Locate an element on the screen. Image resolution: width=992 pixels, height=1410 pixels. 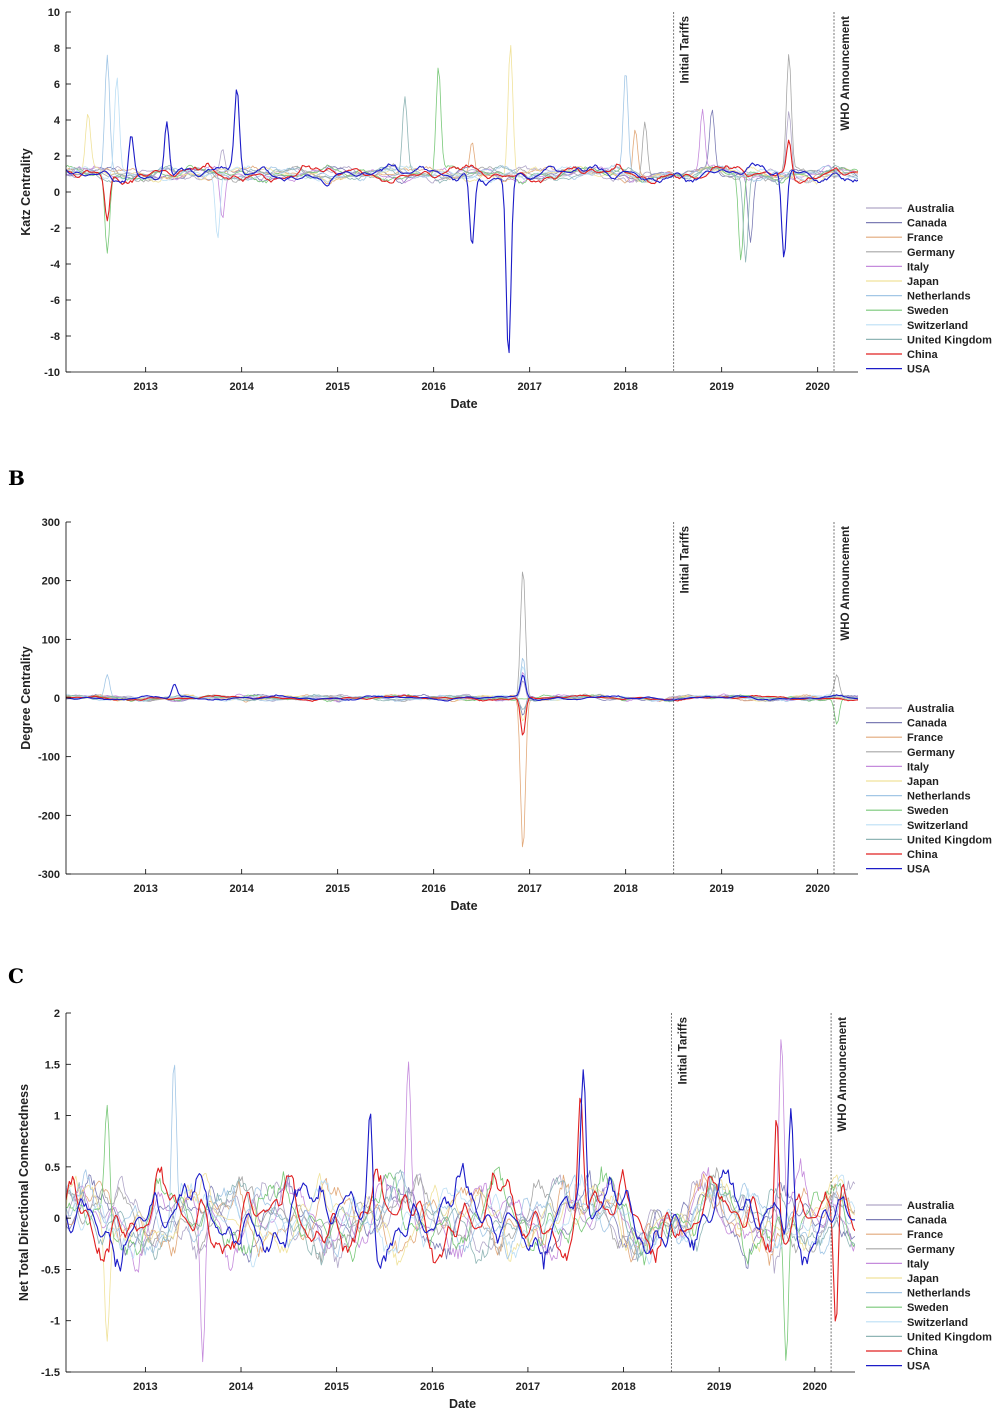
chart-c-legend-label-china: China is located at coordinates (922, 1352).